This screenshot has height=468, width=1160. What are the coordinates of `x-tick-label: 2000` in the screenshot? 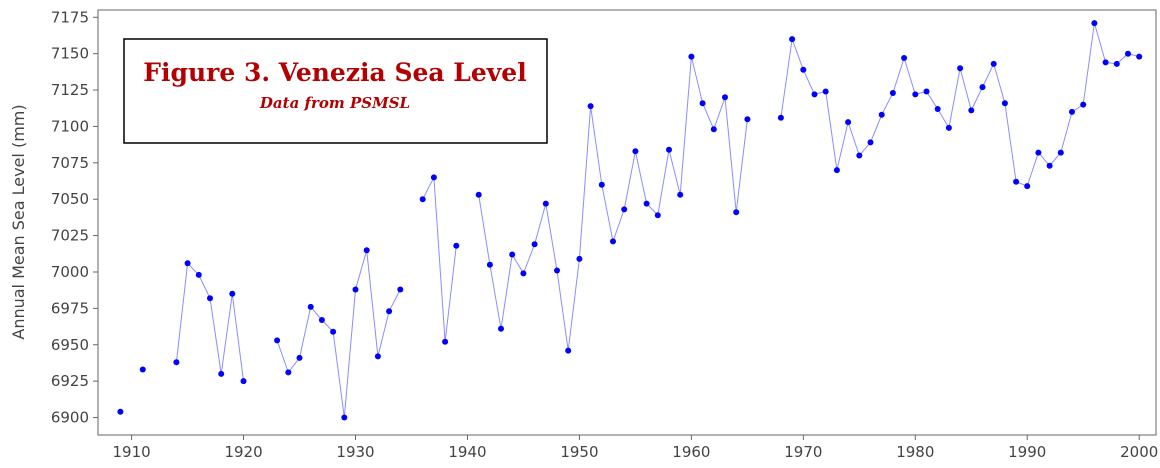 It's located at (1139, 452).